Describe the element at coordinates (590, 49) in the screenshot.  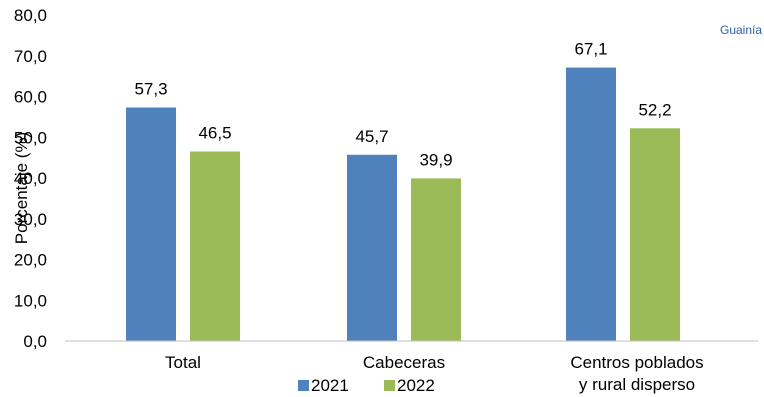
I see `data-label: 67,1` at that location.